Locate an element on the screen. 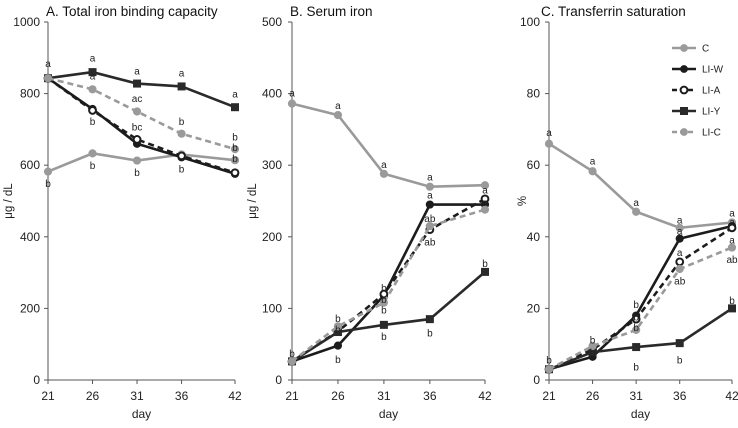 The image size is (738, 428). legend-entry-li-a: LI-A is located at coordinates (696, 91).